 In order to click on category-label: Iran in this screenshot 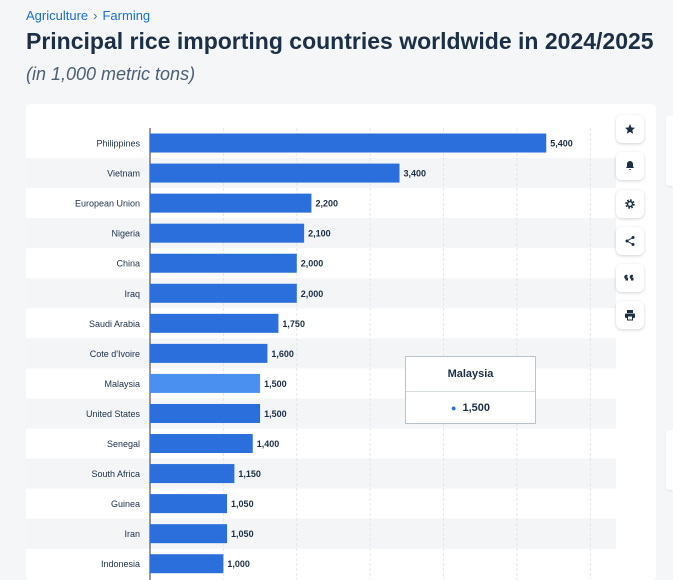, I will do `click(132, 534)`.